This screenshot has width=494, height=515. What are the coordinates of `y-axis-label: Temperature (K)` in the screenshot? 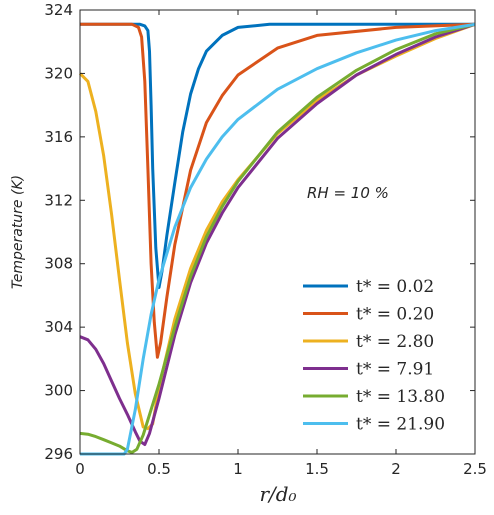 It's located at (18, 232).